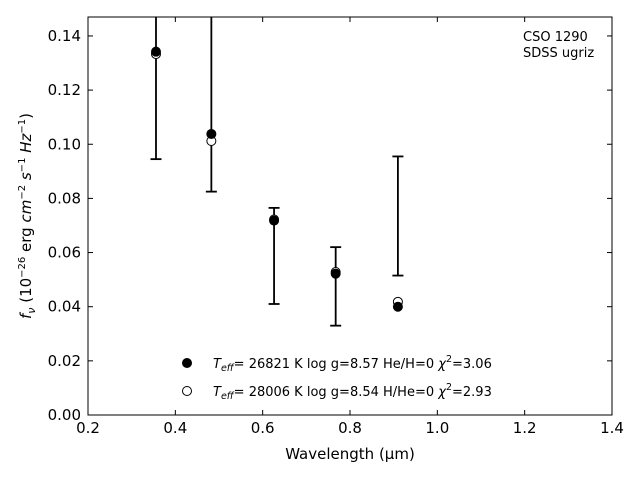  What do you see at coordinates (350, 454) in the screenshot?
I see `x-axis-label: Wavelength (μm)` at bounding box center [350, 454].